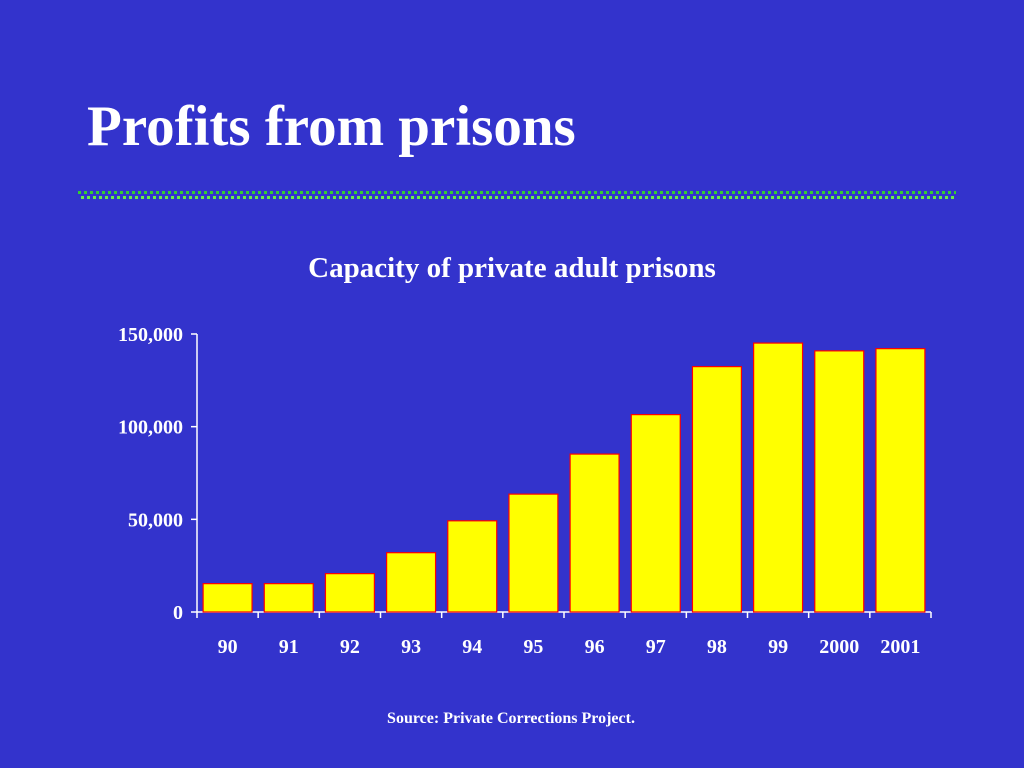 Image resolution: width=1024 pixels, height=768 pixels. I want to click on slide-title: Profits from prisons, so click(331, 126).